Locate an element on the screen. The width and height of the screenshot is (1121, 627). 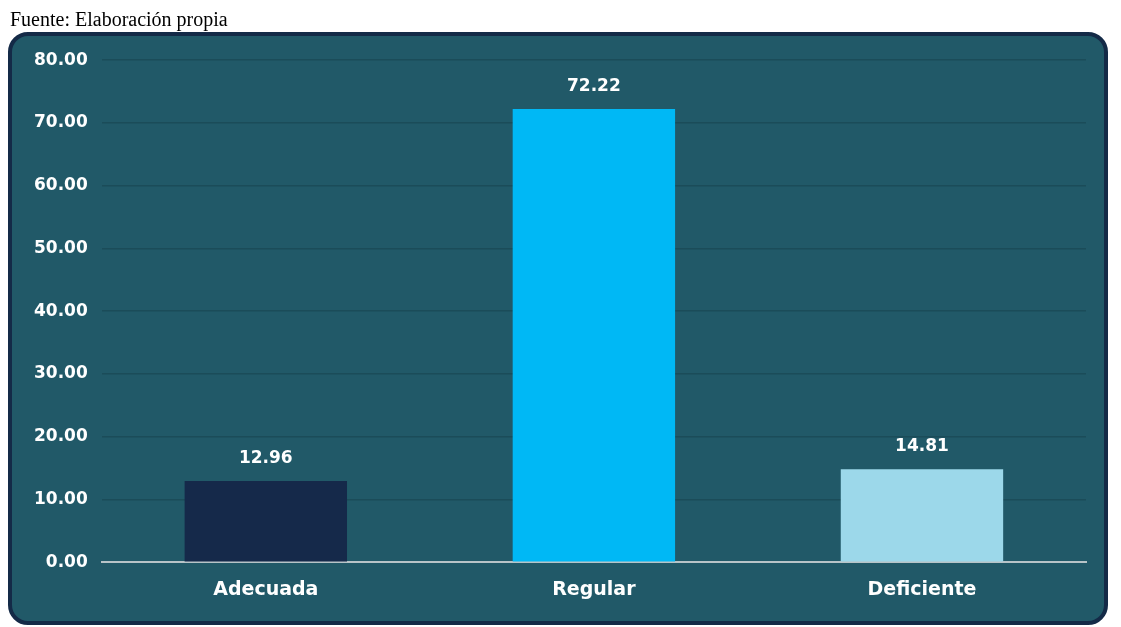
y-tick-label: 10.00 is located at coordinates (60, 497).